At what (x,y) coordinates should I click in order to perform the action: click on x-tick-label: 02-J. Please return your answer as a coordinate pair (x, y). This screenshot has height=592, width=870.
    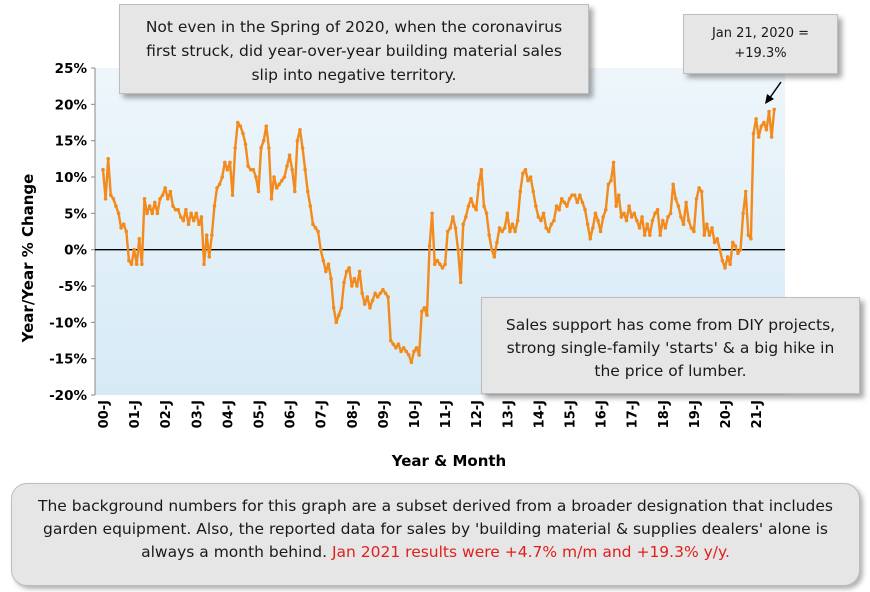
    Looking at the image, I should click on (166, 414).